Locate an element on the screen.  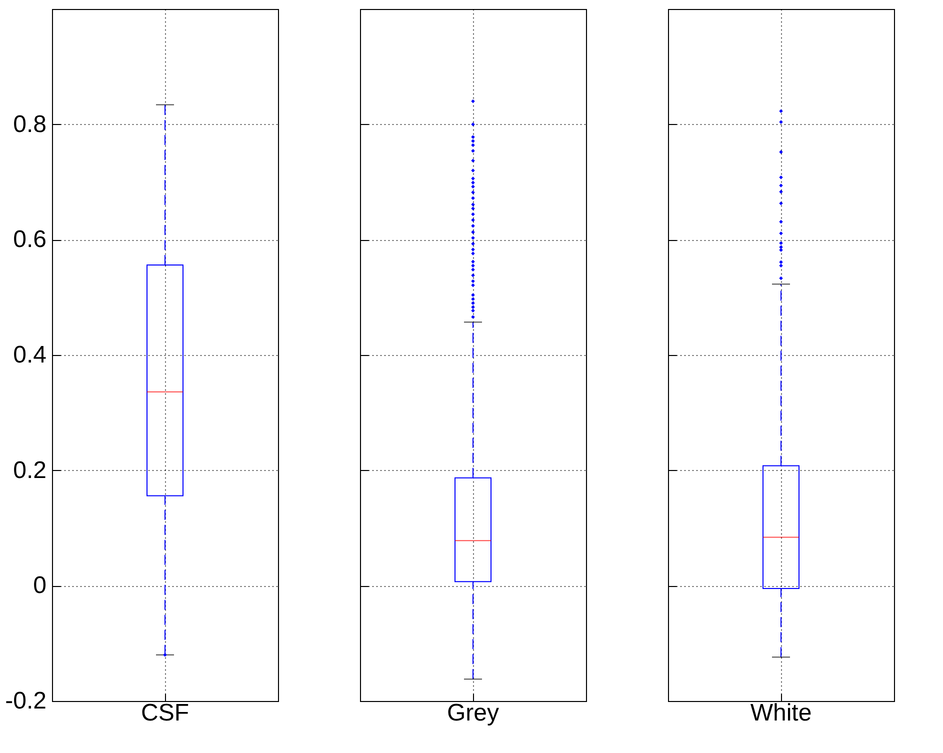
y-tick-label: 0 is located at coordinates (39, 586).